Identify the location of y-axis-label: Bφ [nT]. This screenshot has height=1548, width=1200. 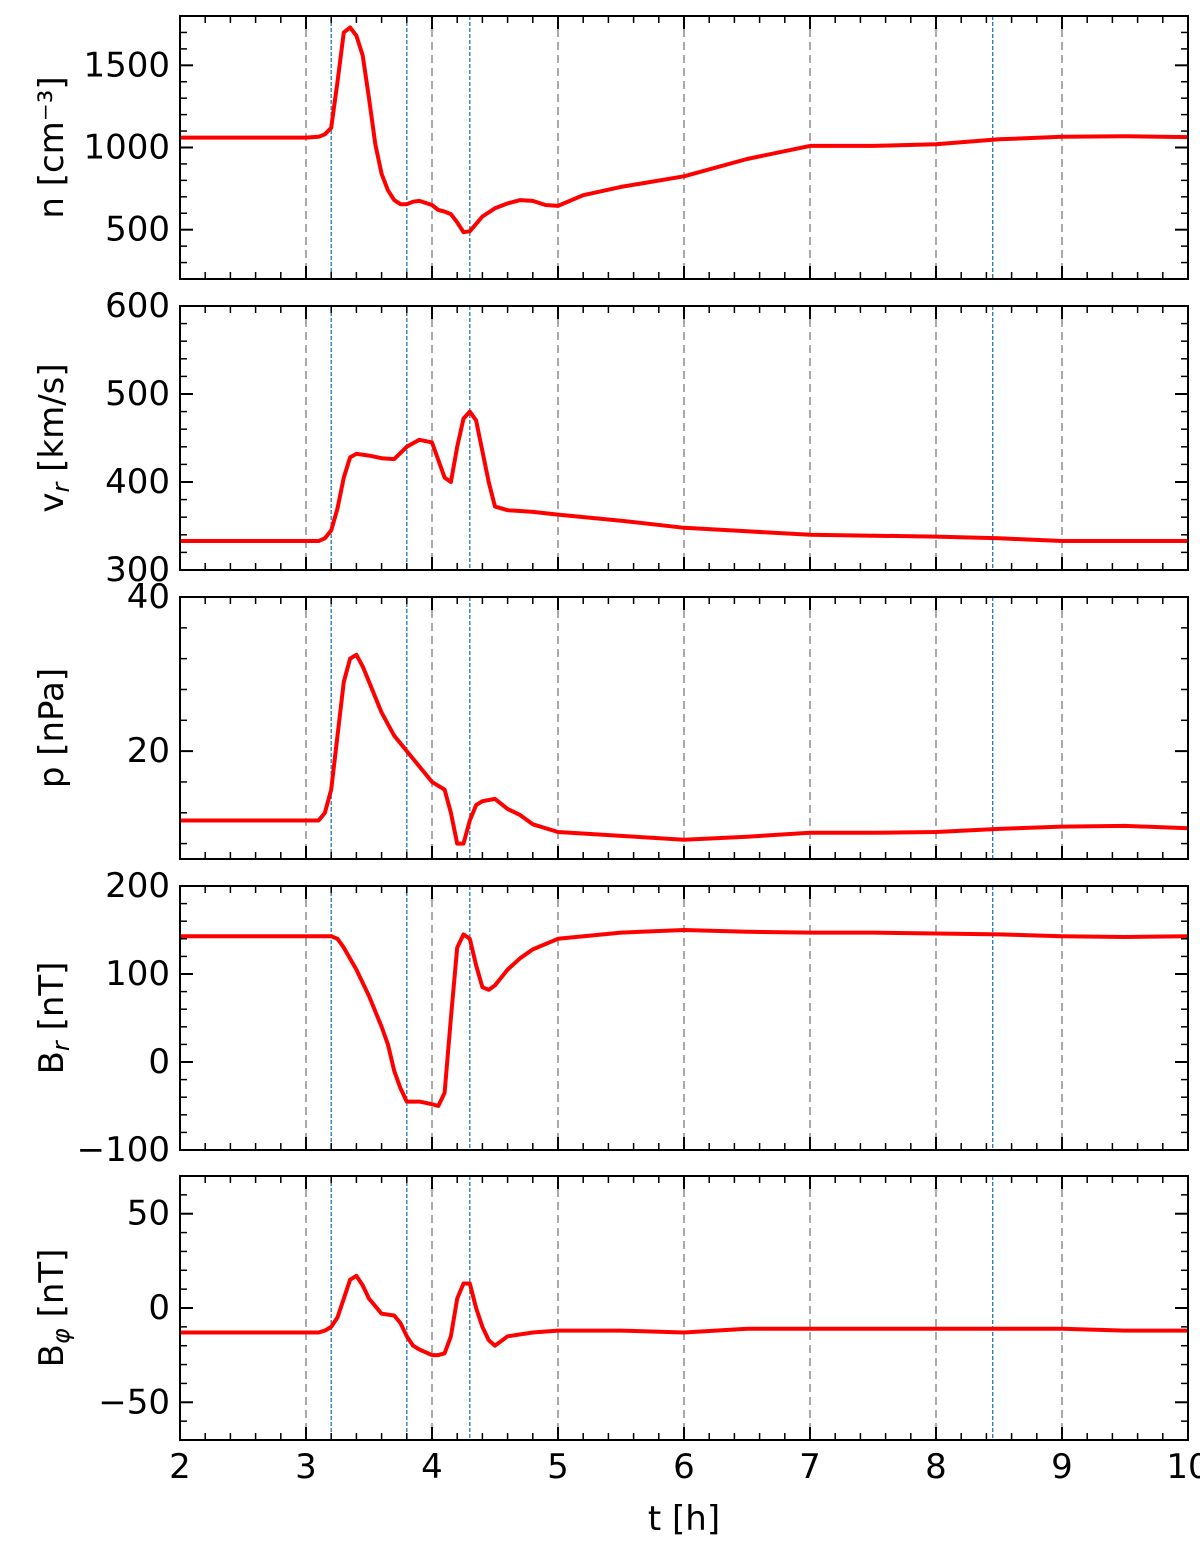
(53, 1308).